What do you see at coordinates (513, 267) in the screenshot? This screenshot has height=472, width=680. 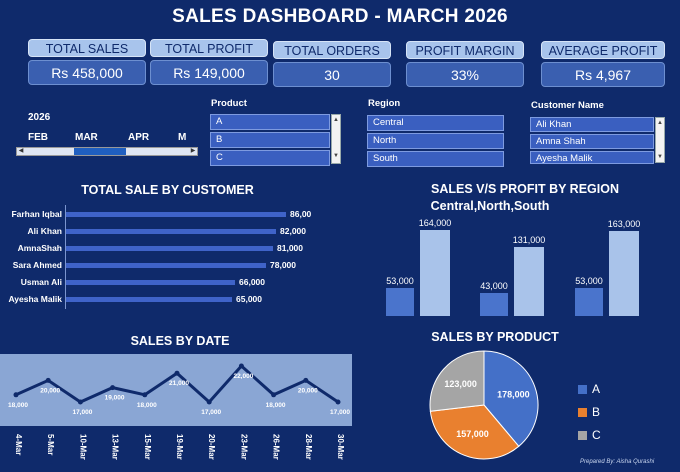 I see `region-chart: 53,000 164,000 43,000 131,000 53,000 163,000` at bounding box center [513, 267].